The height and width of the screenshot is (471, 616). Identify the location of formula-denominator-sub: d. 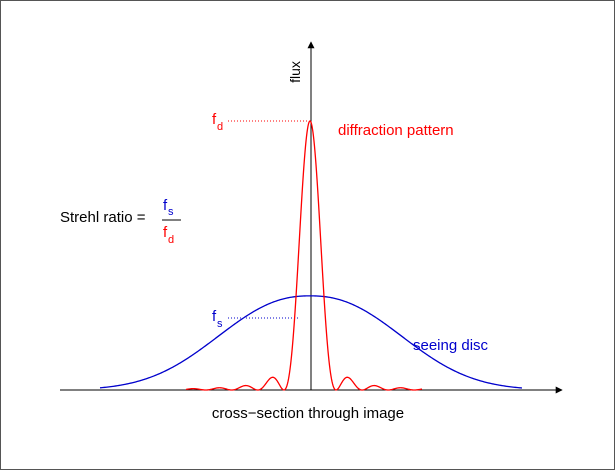
(171, 240).